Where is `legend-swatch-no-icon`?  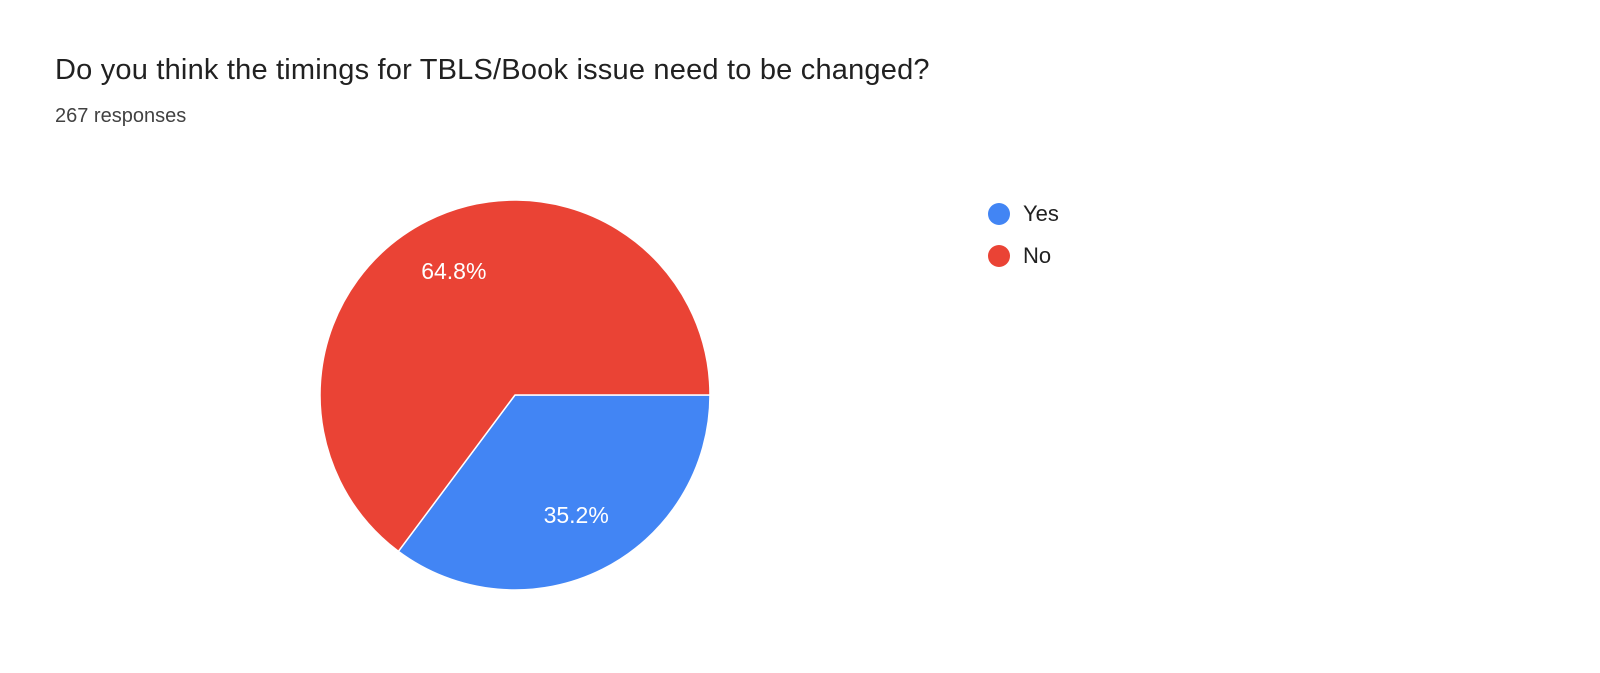 legend-swatch-no-icon is located at coordinates (999, 256).